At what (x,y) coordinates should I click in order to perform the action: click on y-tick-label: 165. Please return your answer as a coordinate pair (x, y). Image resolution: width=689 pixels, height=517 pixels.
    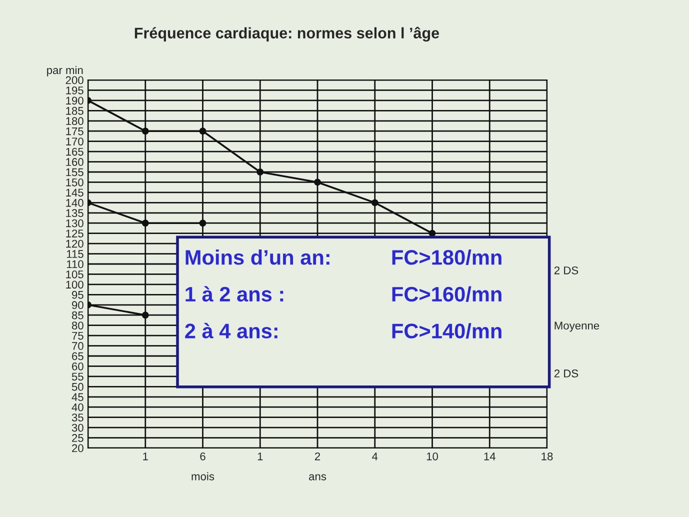
    Looking at the image, I should click on (75, 152).